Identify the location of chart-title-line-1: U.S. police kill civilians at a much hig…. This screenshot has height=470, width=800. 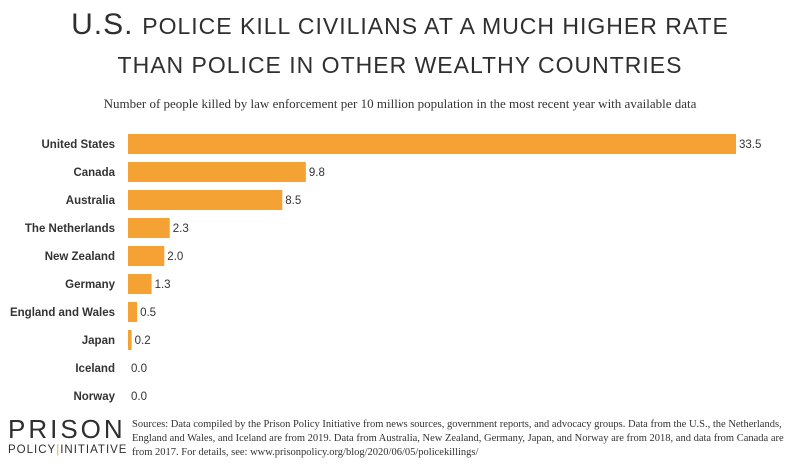
(400, 25).